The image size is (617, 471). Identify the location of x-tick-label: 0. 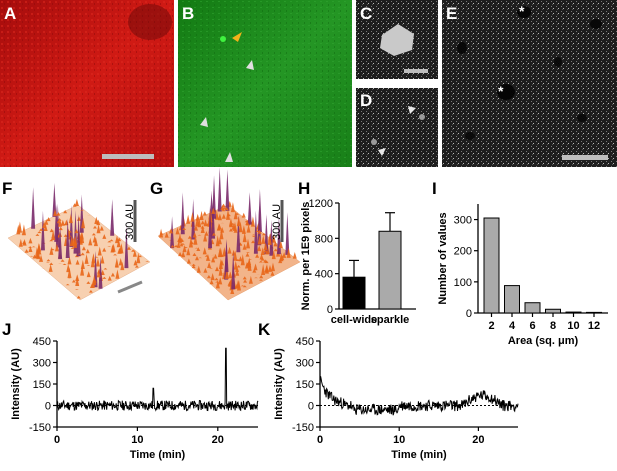
(57, 440).